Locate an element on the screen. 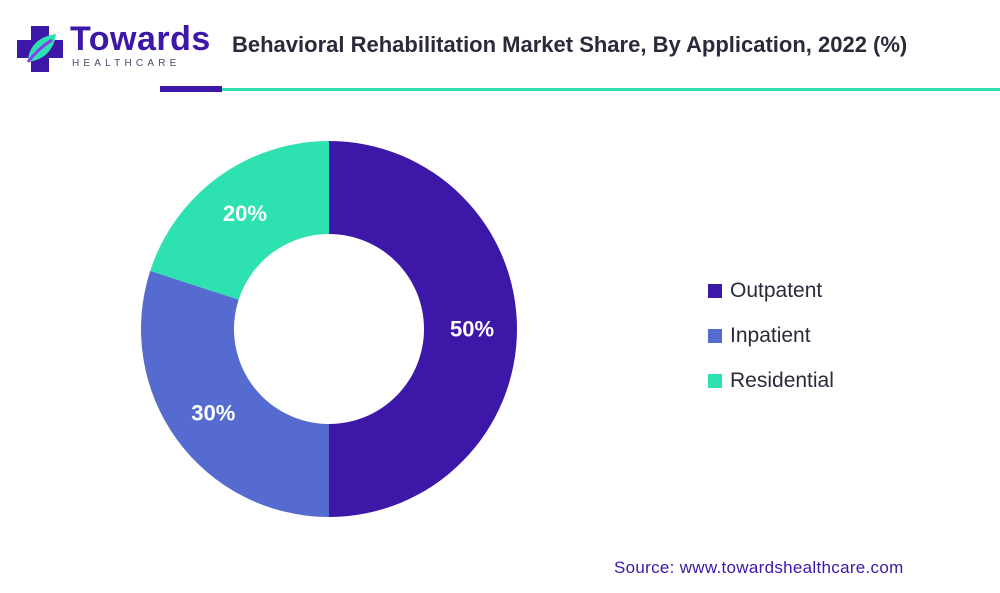 The image size is (1000, 593). source-note: Source: www.towardshealthcare.com is located at coordinates (759, 567).